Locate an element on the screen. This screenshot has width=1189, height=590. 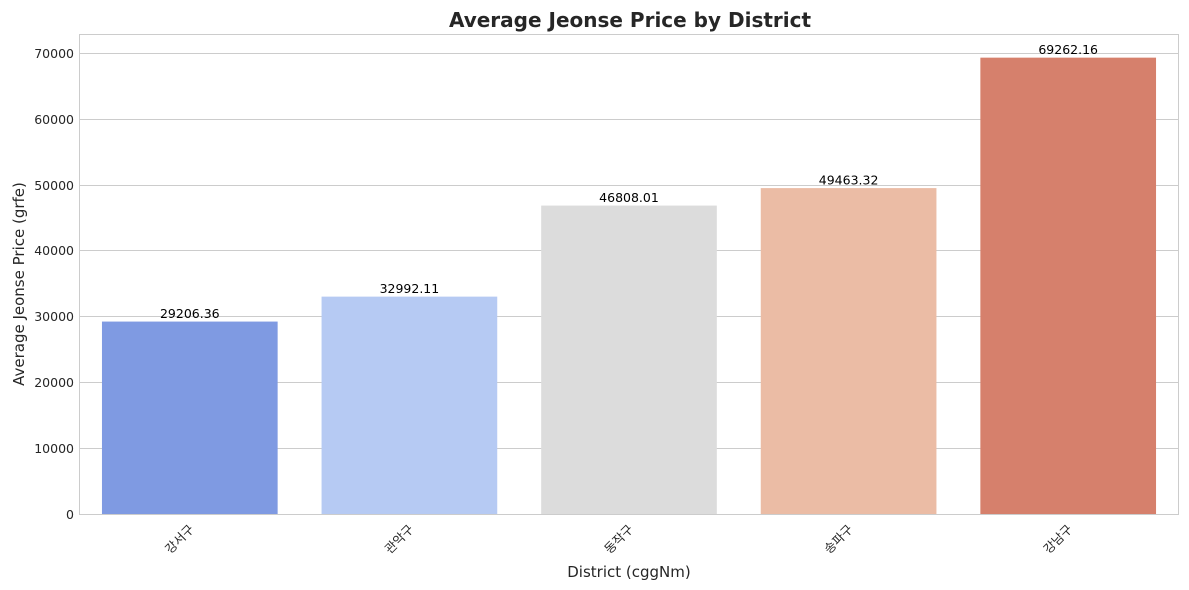
y-tick-label: 30000 is located at coordinates (54, 316).